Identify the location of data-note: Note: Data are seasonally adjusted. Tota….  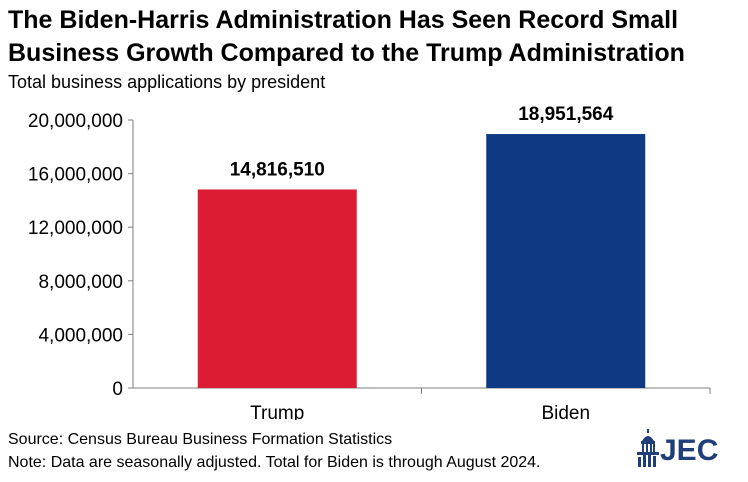
(274, 462).